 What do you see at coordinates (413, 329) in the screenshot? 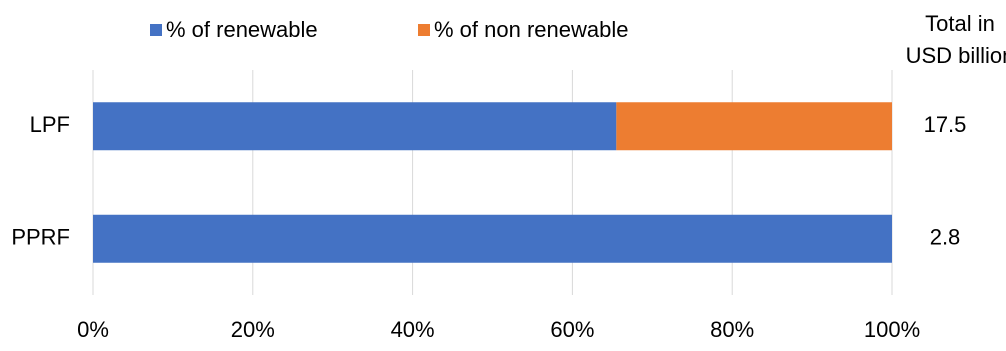
I see `x-tick-label: 40%` at bounding box center [413, 329].